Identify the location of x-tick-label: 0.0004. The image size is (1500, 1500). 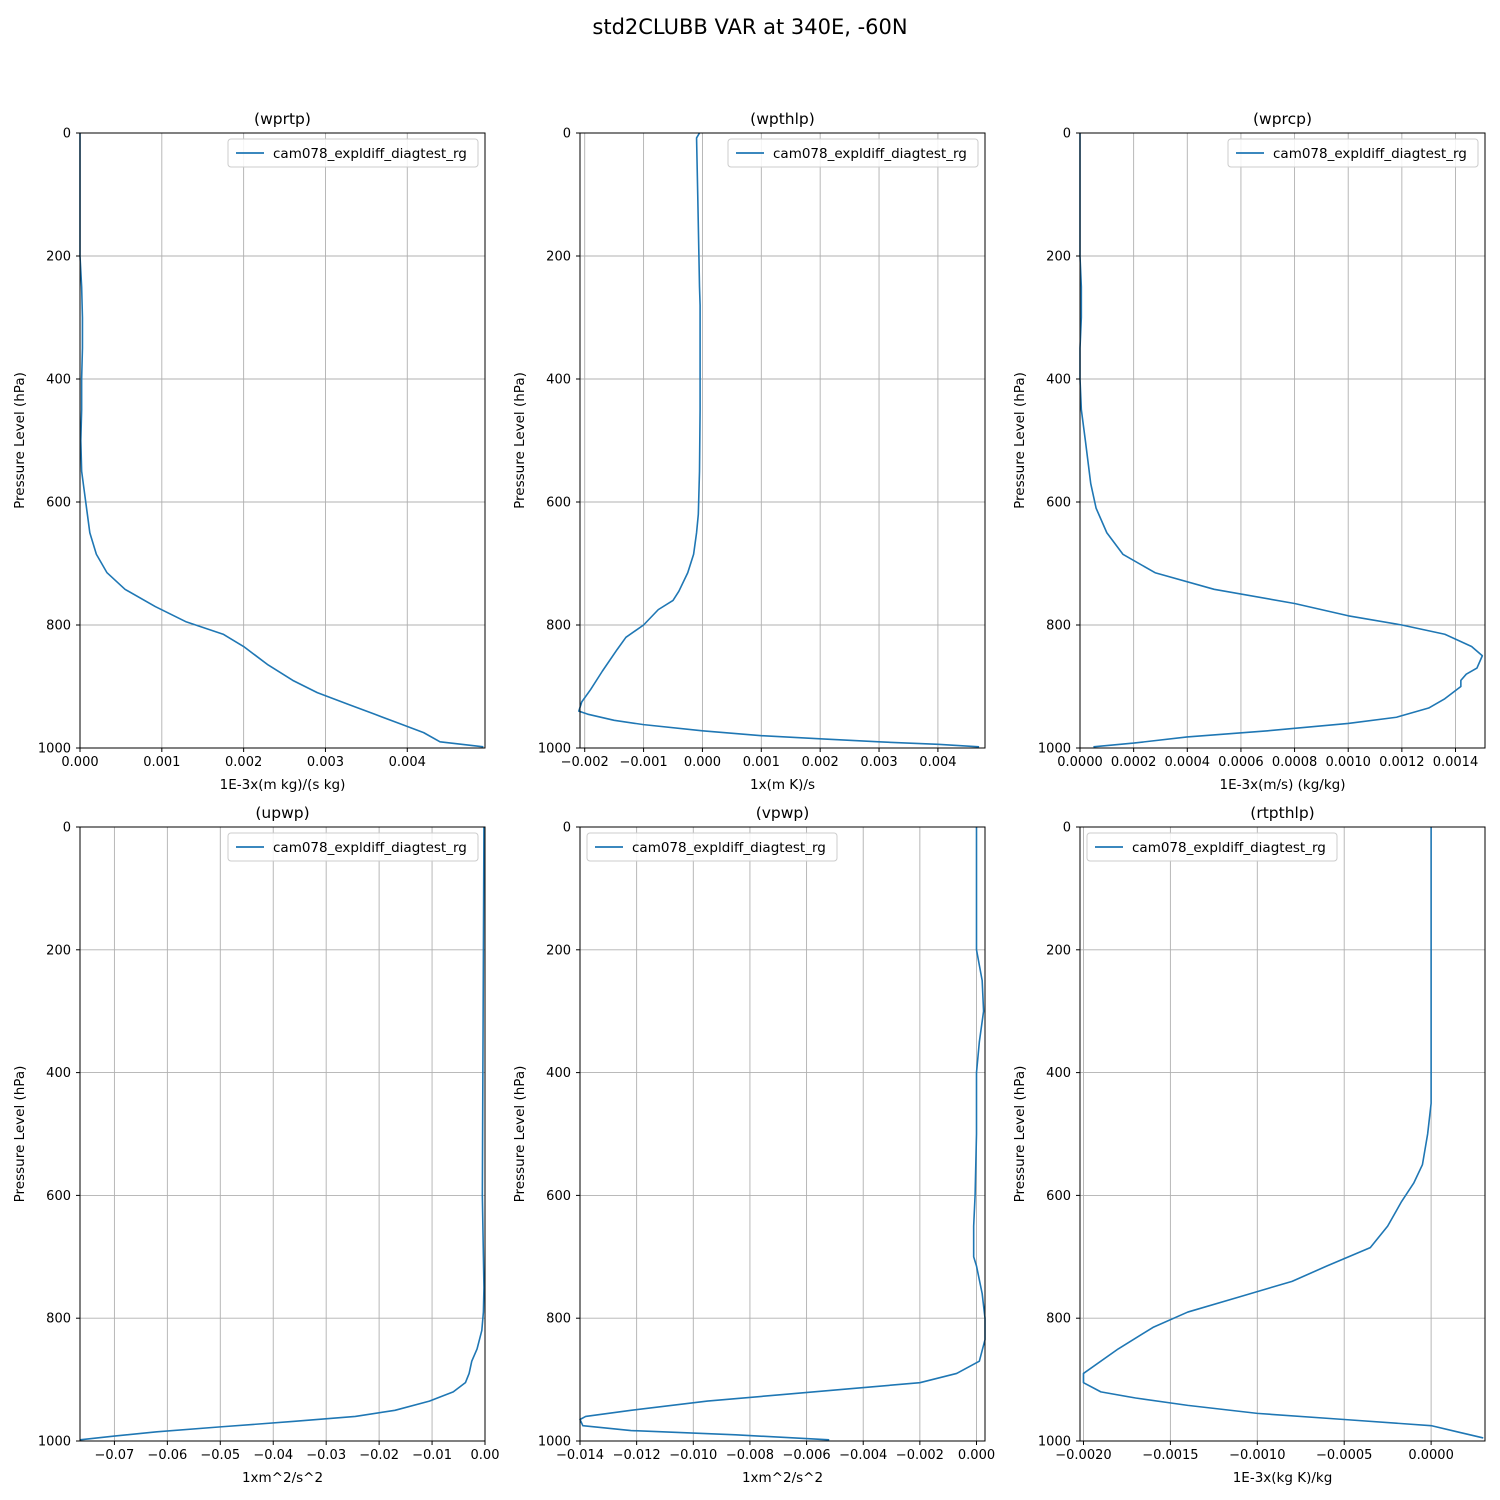
(1188, 762).